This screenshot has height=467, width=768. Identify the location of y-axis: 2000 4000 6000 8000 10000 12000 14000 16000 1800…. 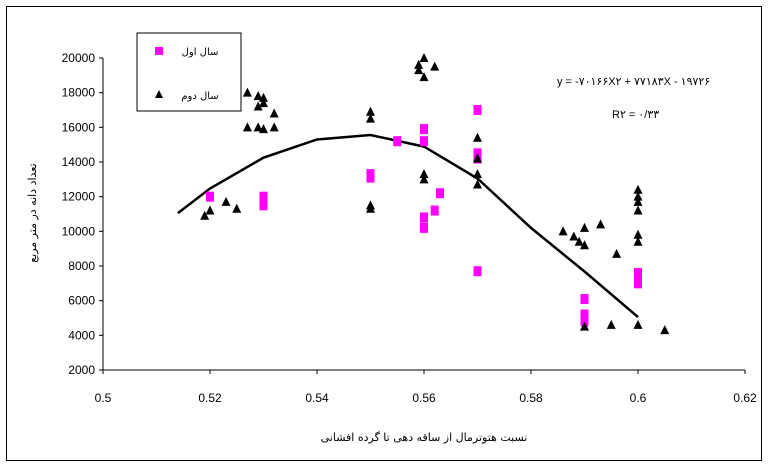
(83, 214).